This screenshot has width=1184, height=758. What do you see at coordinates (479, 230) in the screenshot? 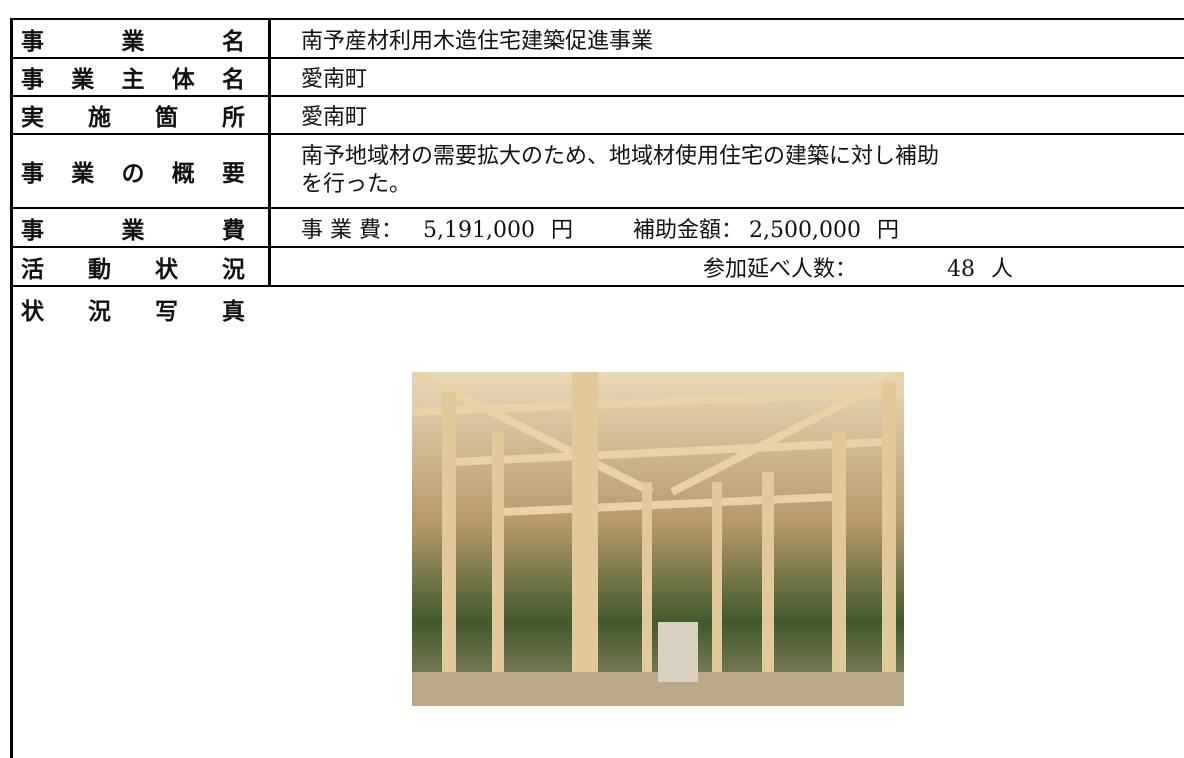
I see `cost: 5,191,000` at bounding box center [479, 230].